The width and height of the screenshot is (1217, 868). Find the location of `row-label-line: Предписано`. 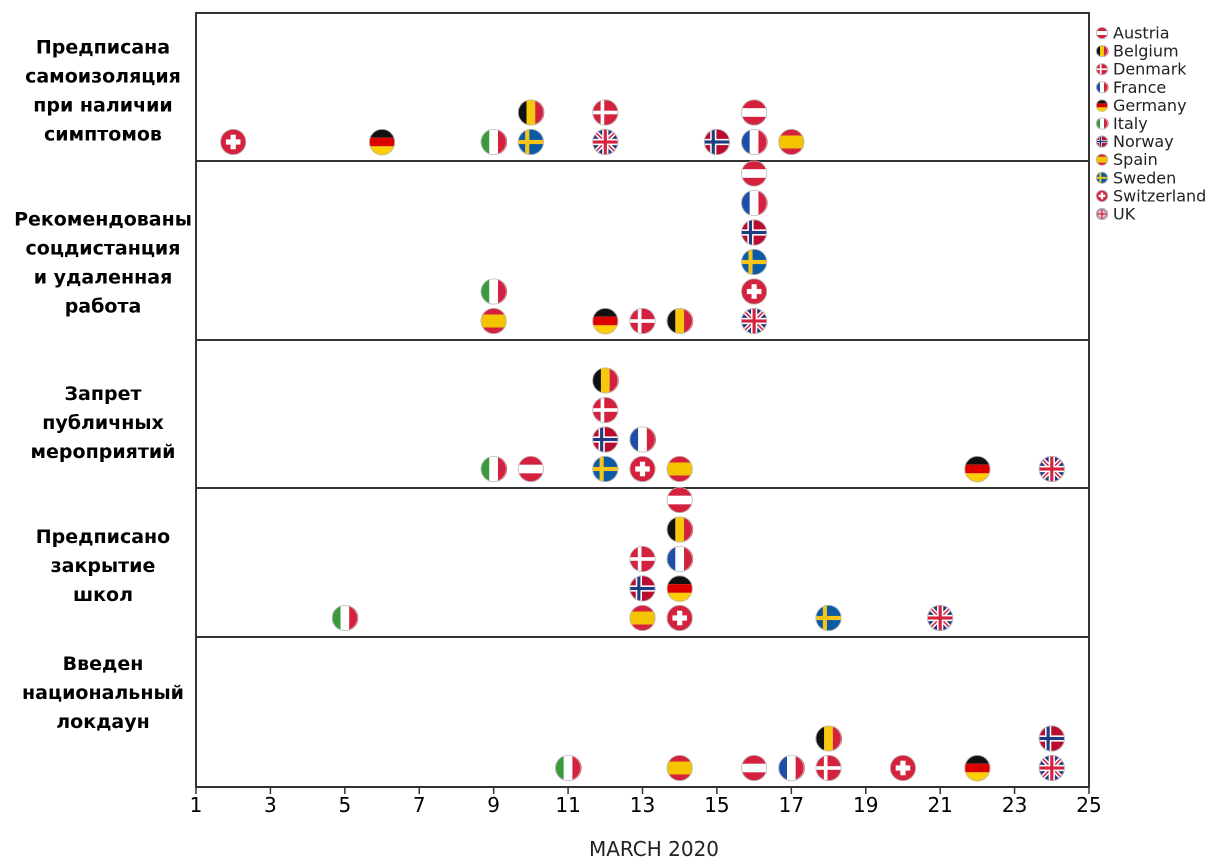

row-label-line: Предписано is located at coordinates (103, 537).